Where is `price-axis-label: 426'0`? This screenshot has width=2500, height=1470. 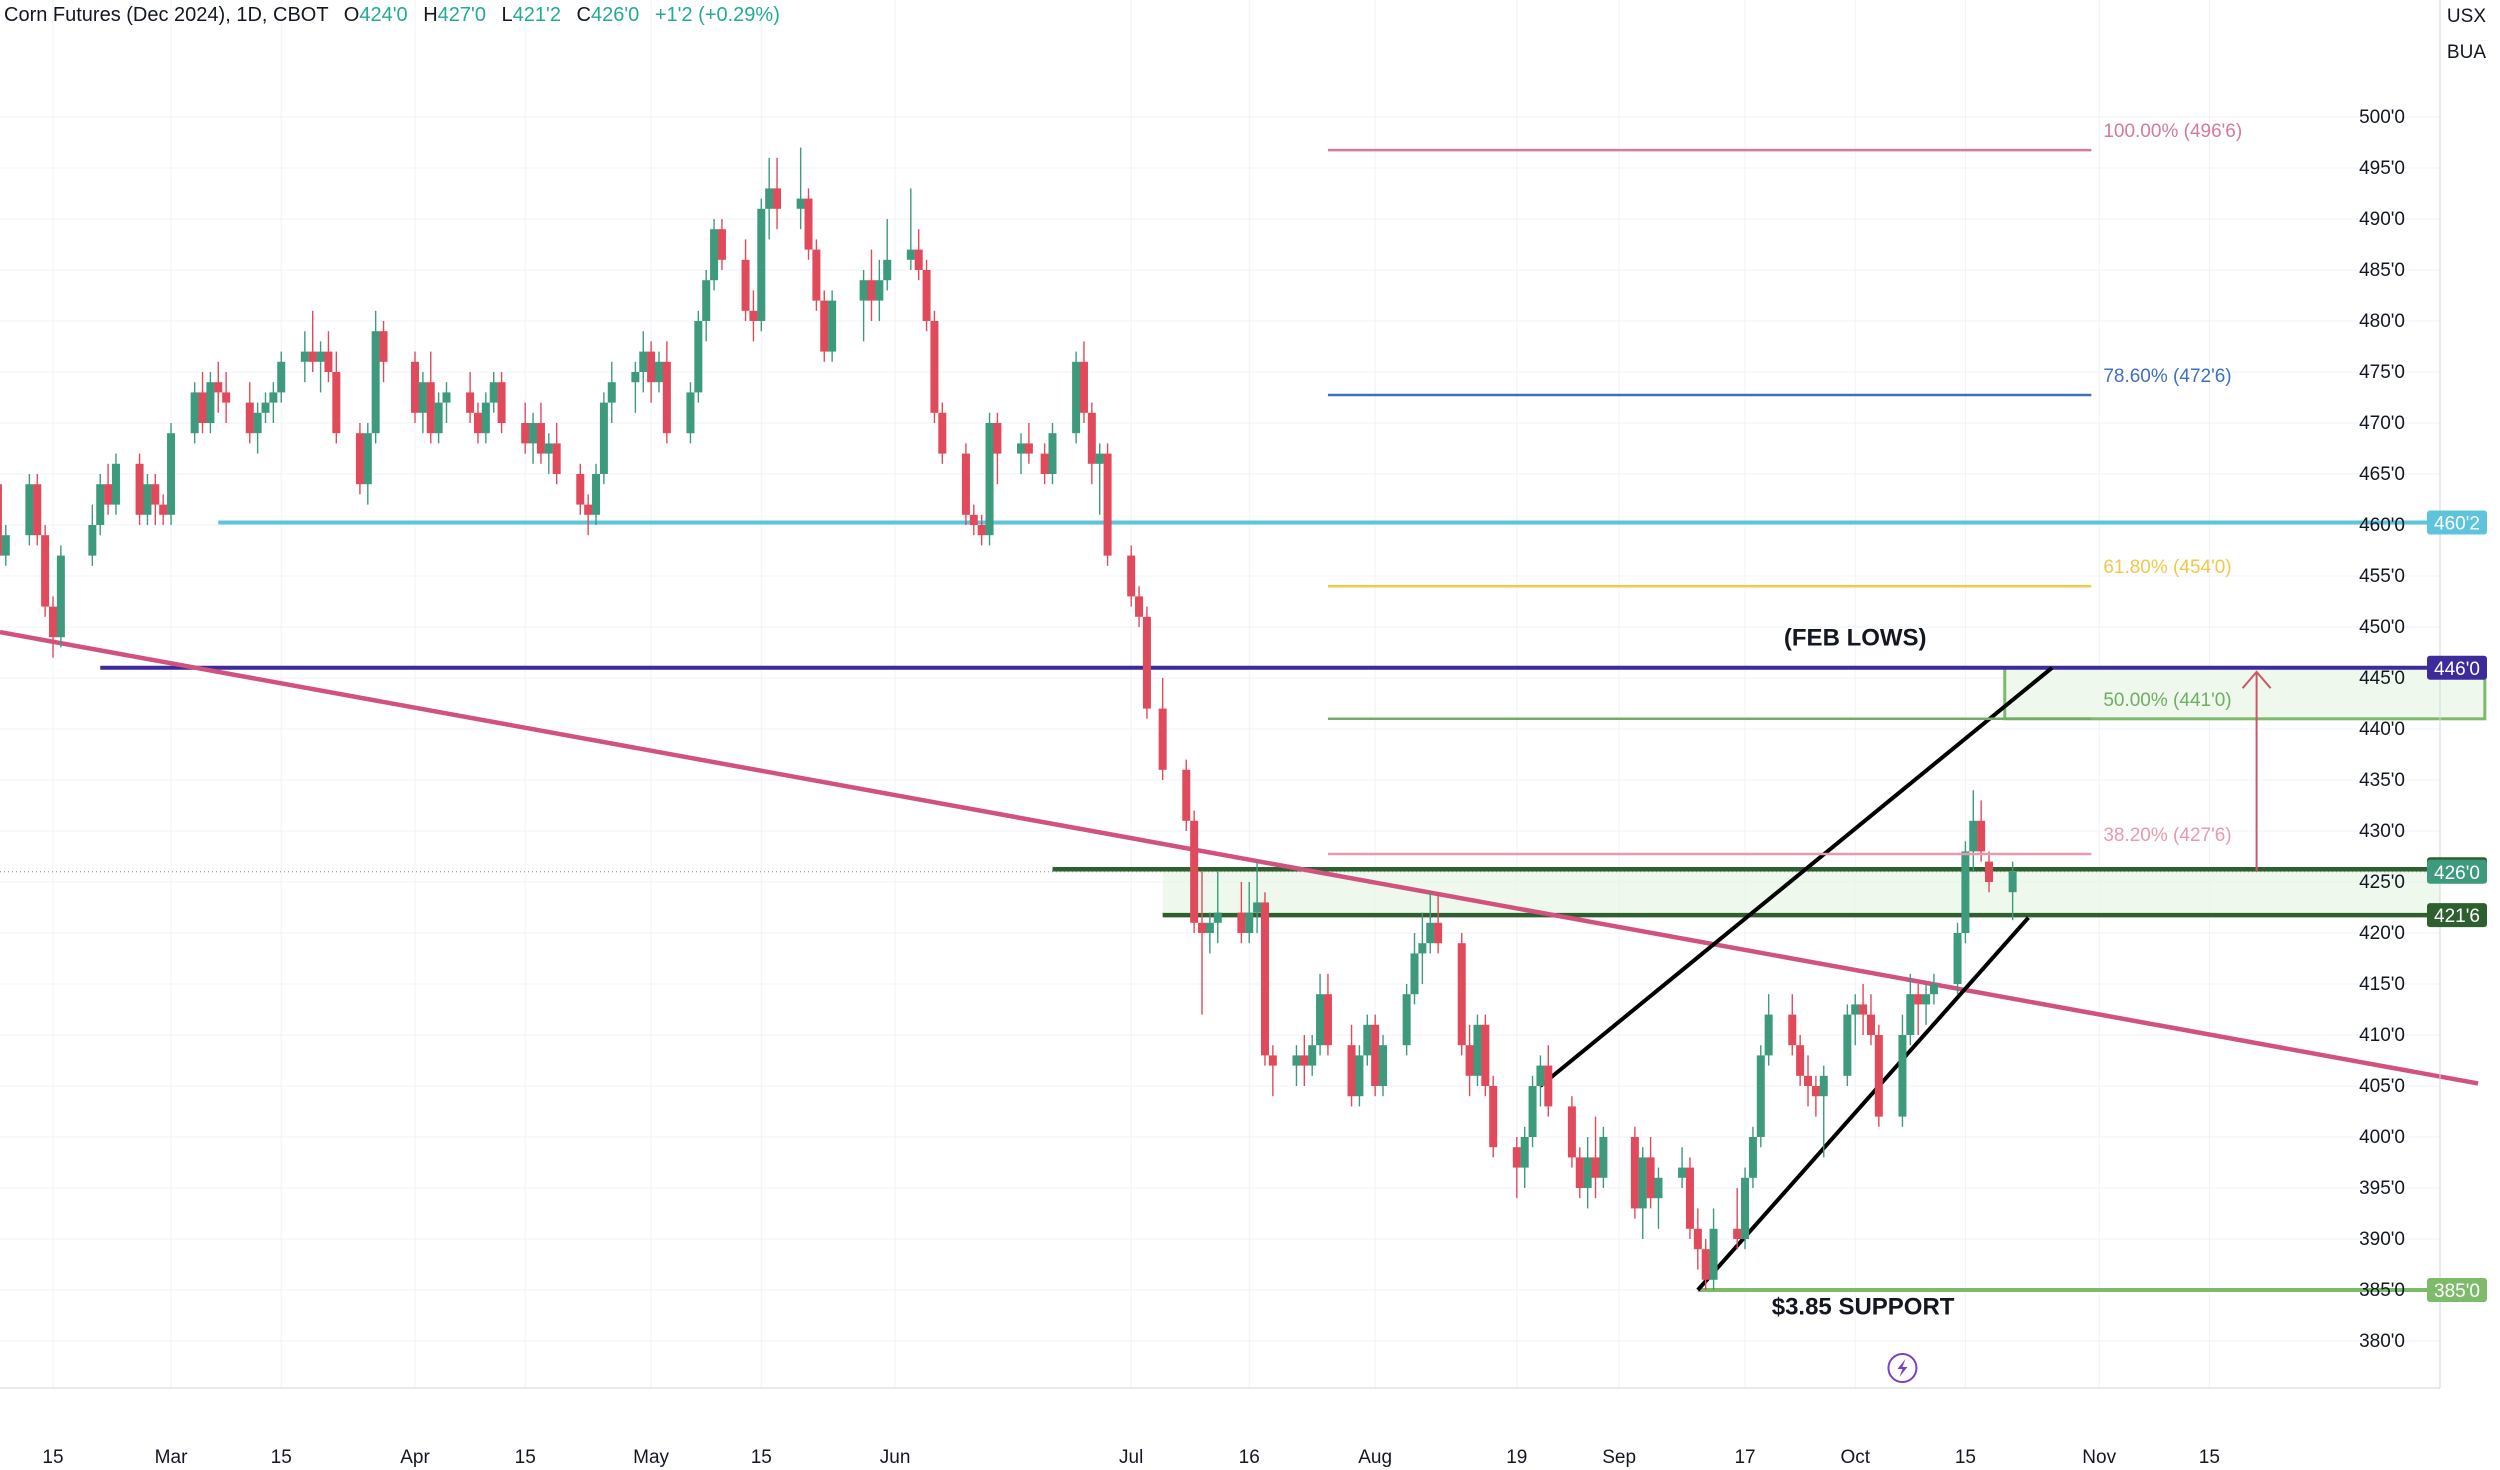 price-axis-label: 426'0 is located at coordinates (2457, 871).